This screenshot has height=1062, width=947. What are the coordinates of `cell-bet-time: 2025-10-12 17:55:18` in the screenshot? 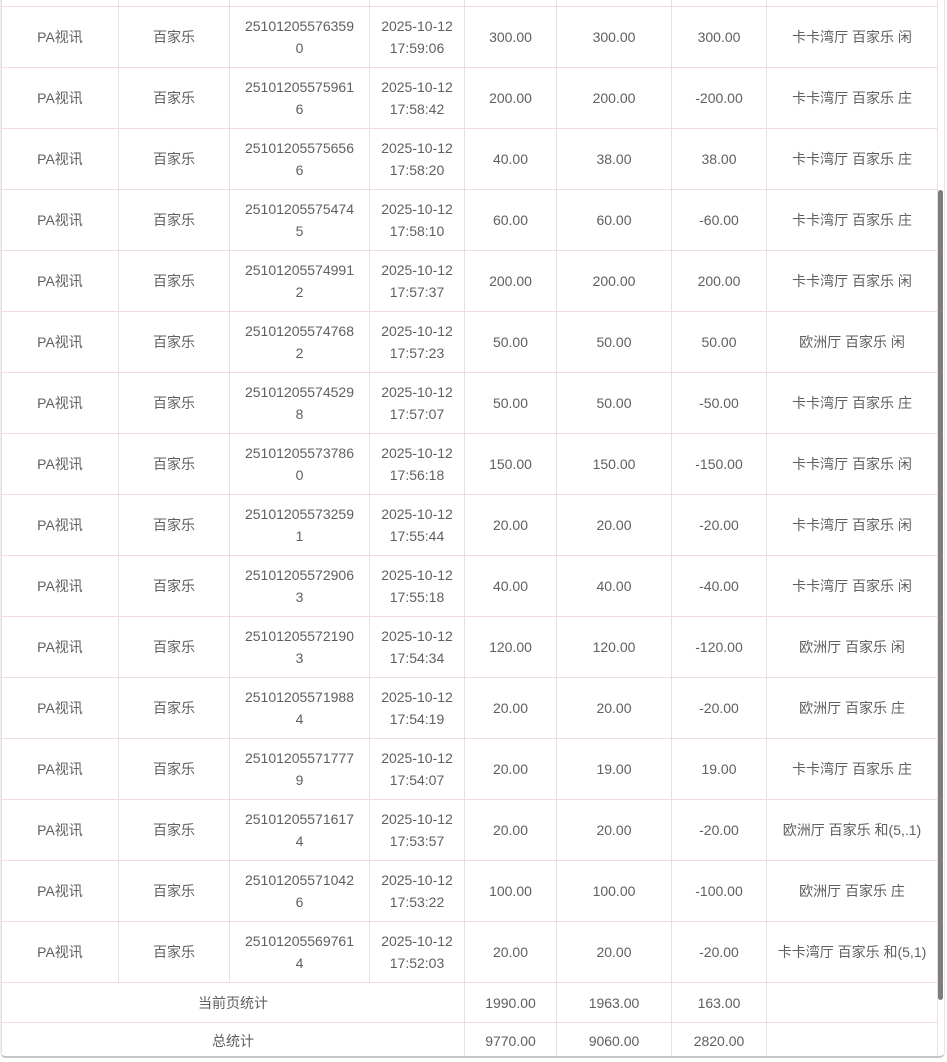 It's located at (417, 586).